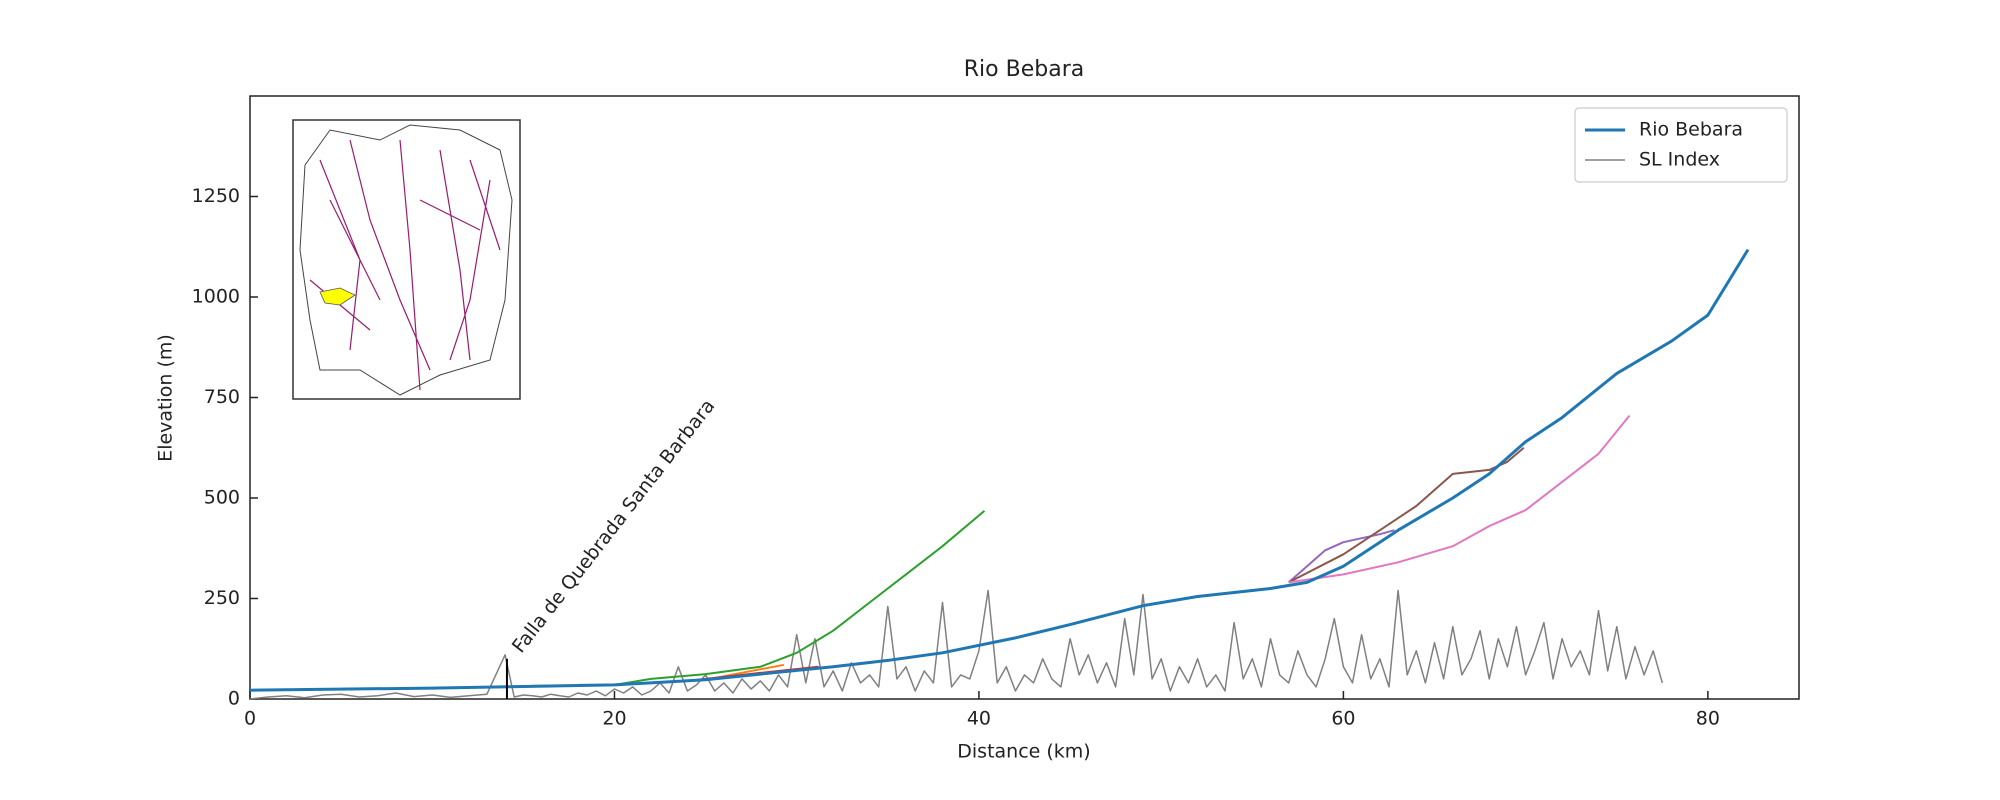 This screenshot has width=2000, height=800. I want to click on legend-box, so click(1681, 145).